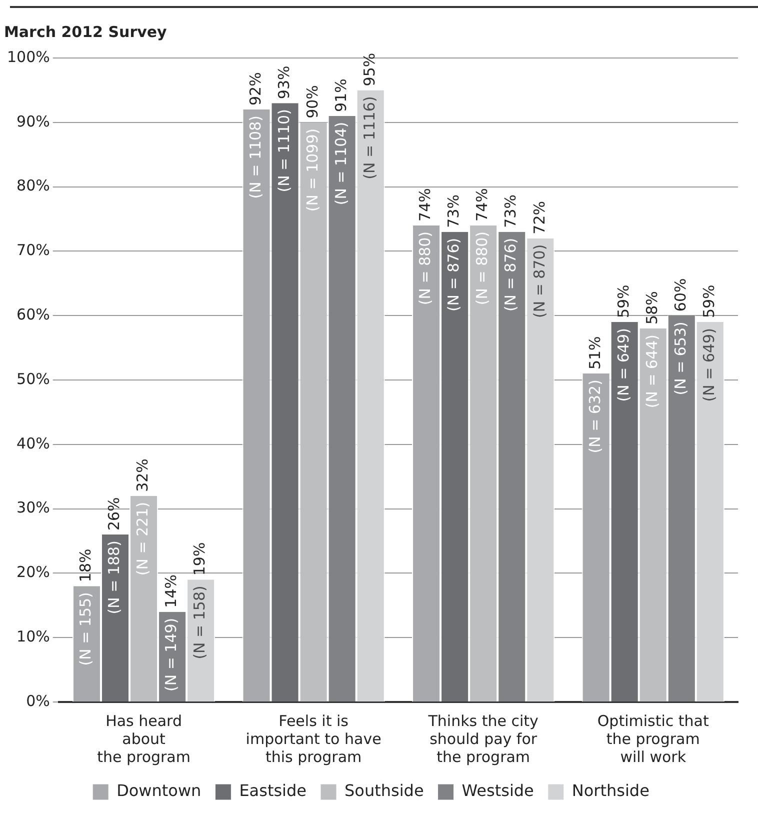  I want to click on y-tick-label: 80%, so click(33, 185).